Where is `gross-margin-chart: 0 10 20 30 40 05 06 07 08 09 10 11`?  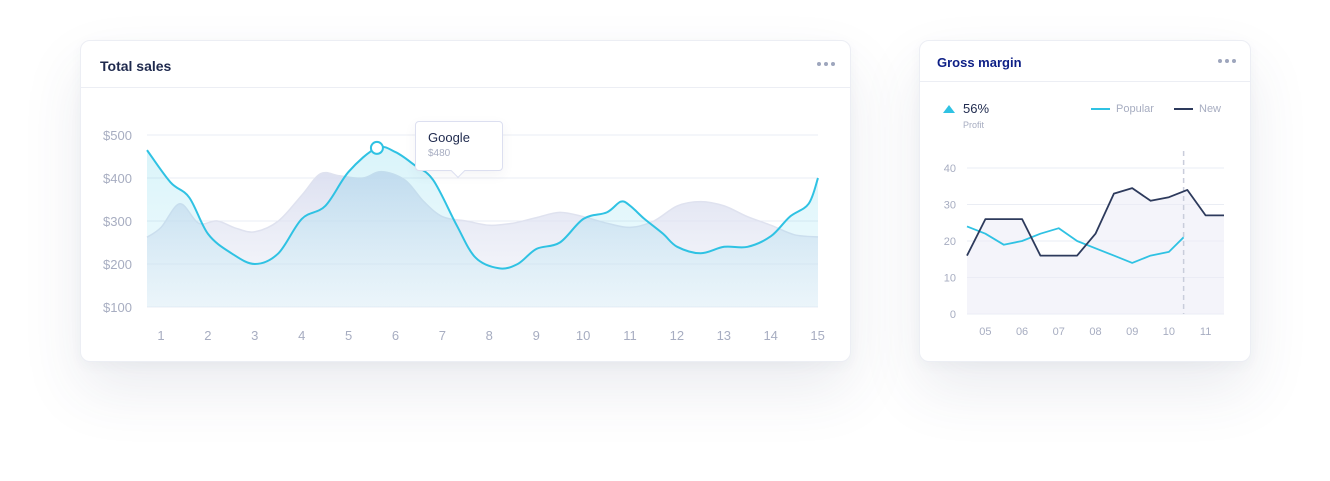
gross-margin-chart: 0 10 20 30 40 05 06 07 08 09 10 11 is located at coordinates (1084, 244).